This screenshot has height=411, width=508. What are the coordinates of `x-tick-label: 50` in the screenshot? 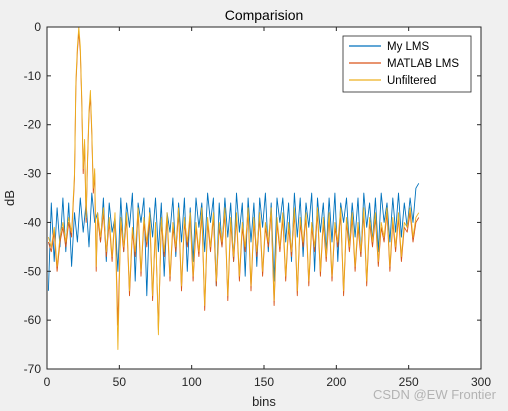 It's located at (120, 382).